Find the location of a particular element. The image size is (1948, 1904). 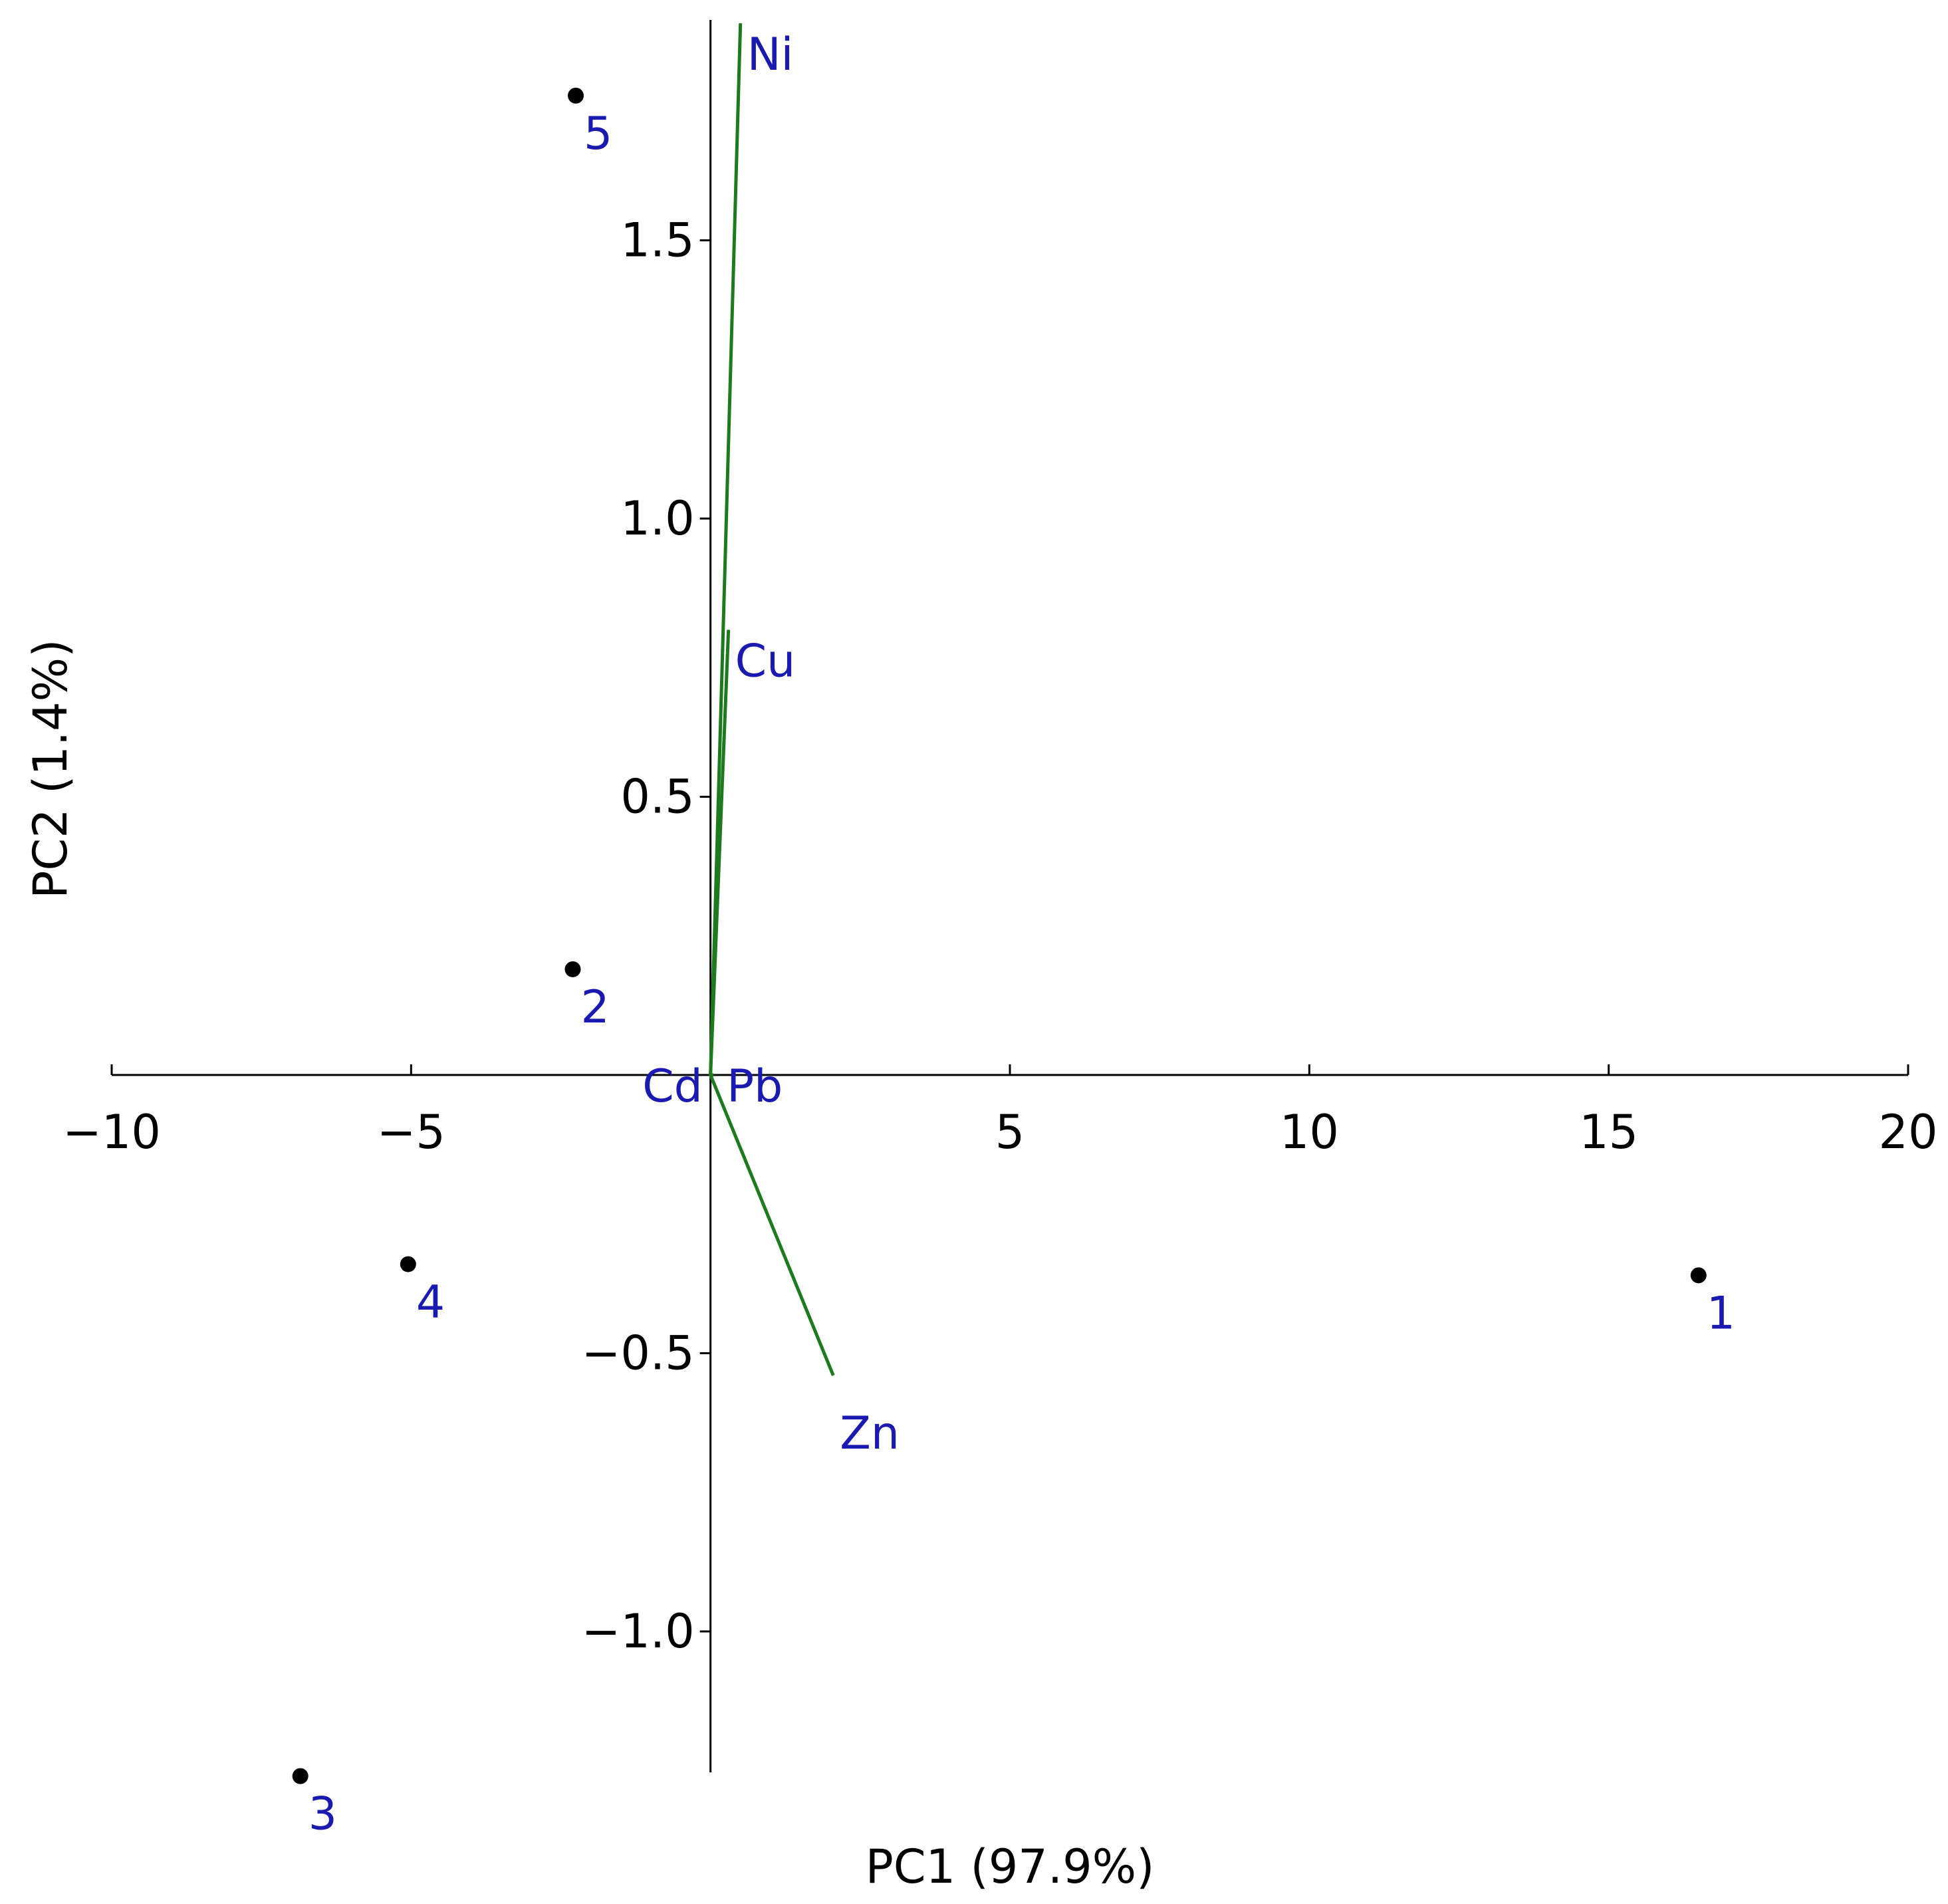

score-label-5: 5 is located at coordinates (598, 134).